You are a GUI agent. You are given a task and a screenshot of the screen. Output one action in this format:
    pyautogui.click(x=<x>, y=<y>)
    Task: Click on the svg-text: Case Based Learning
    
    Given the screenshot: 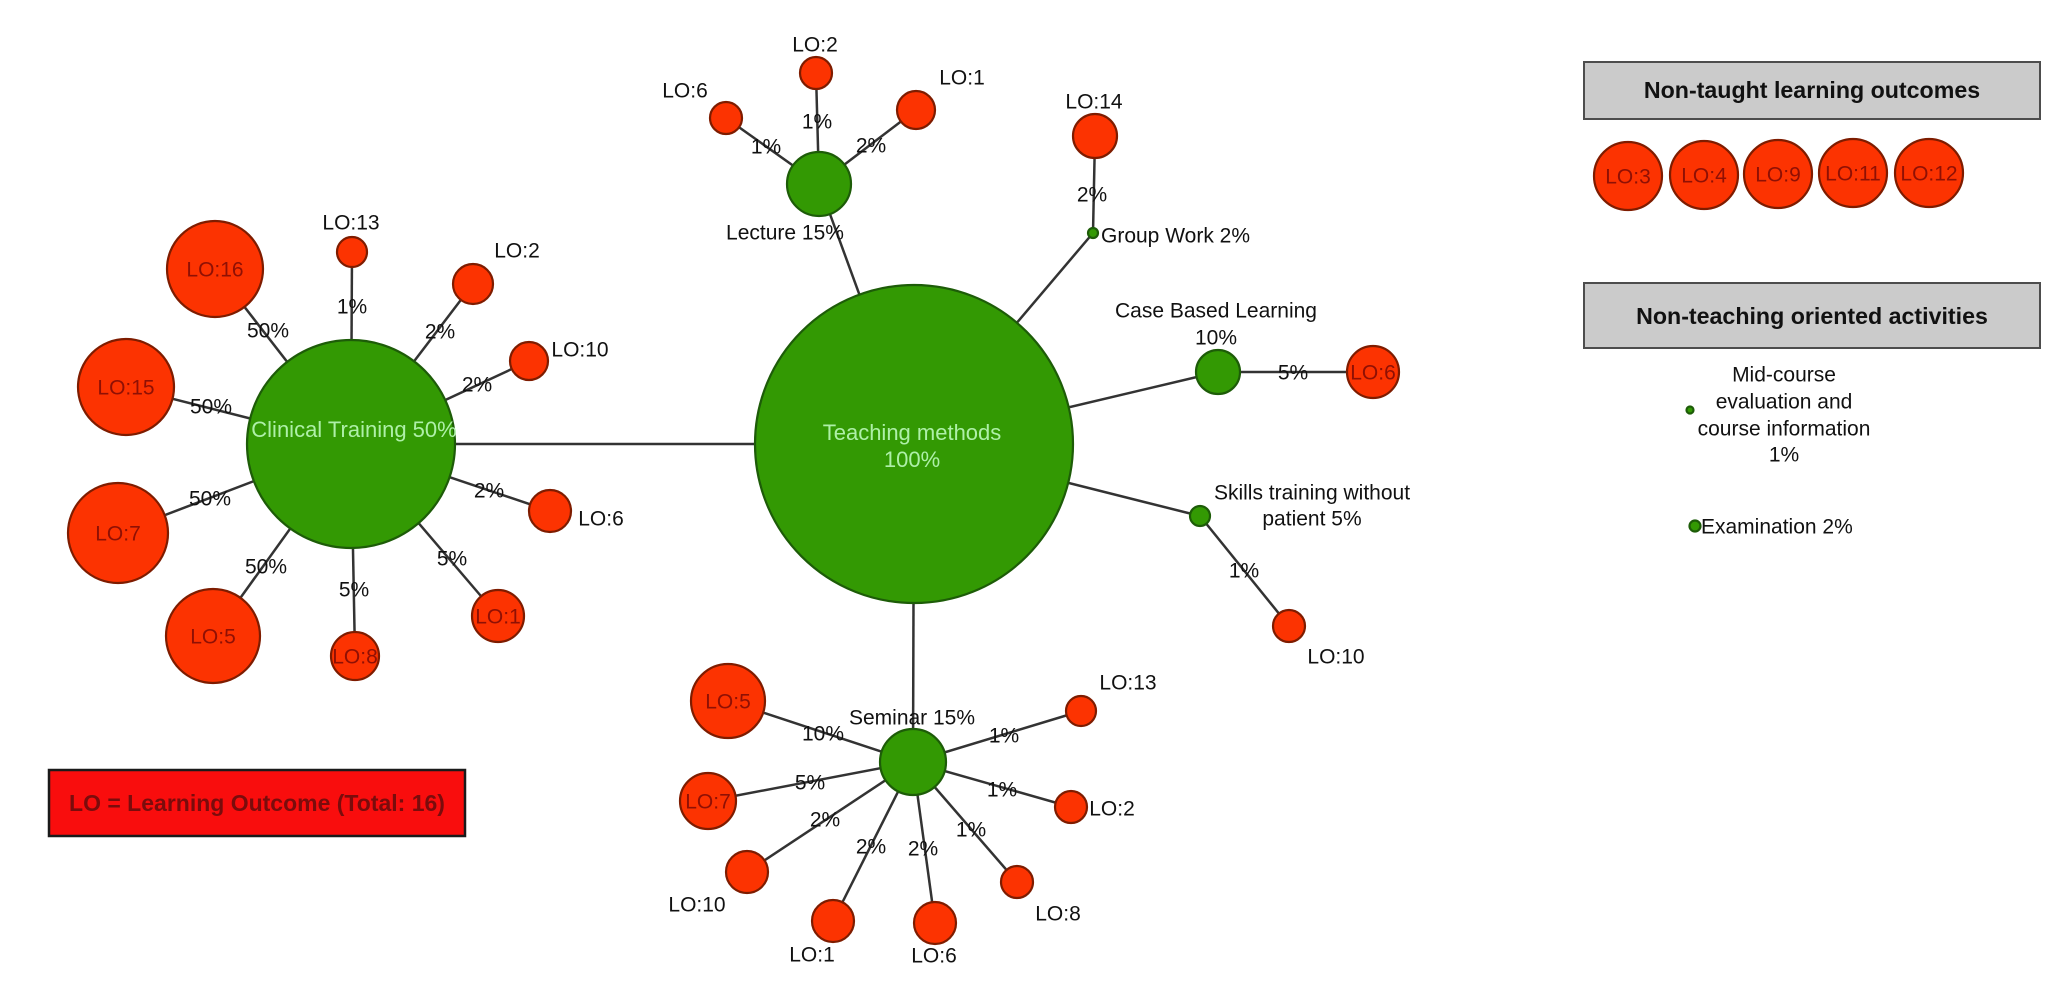 What is the action you would take?
    pyautogui.click(x=1216, y=311)
    